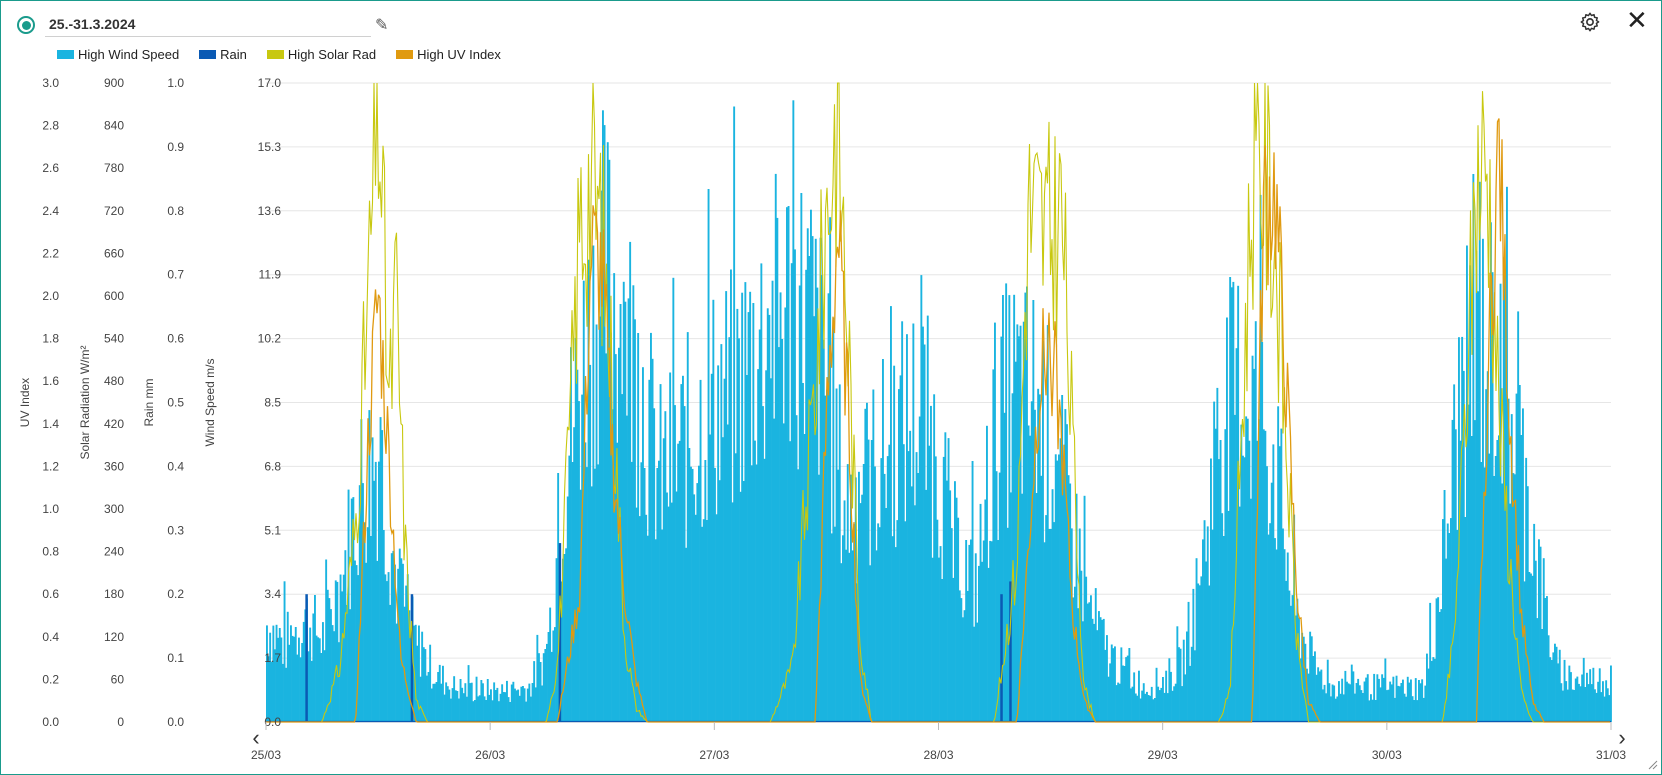 The width and height of the screenshot is (1662, 775). What do you see at coordinates (321, 54) in the screenshot?
I see `legend-item-solar: High Solar Rad` at bounding box center [321, 54].